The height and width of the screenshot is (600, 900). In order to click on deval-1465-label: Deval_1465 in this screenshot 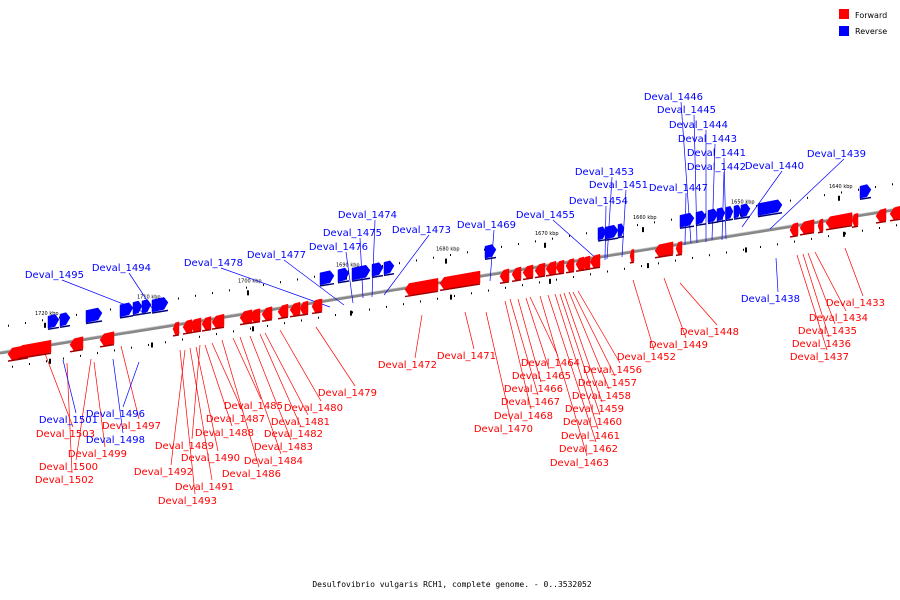, I will do `click(541, 376)`.